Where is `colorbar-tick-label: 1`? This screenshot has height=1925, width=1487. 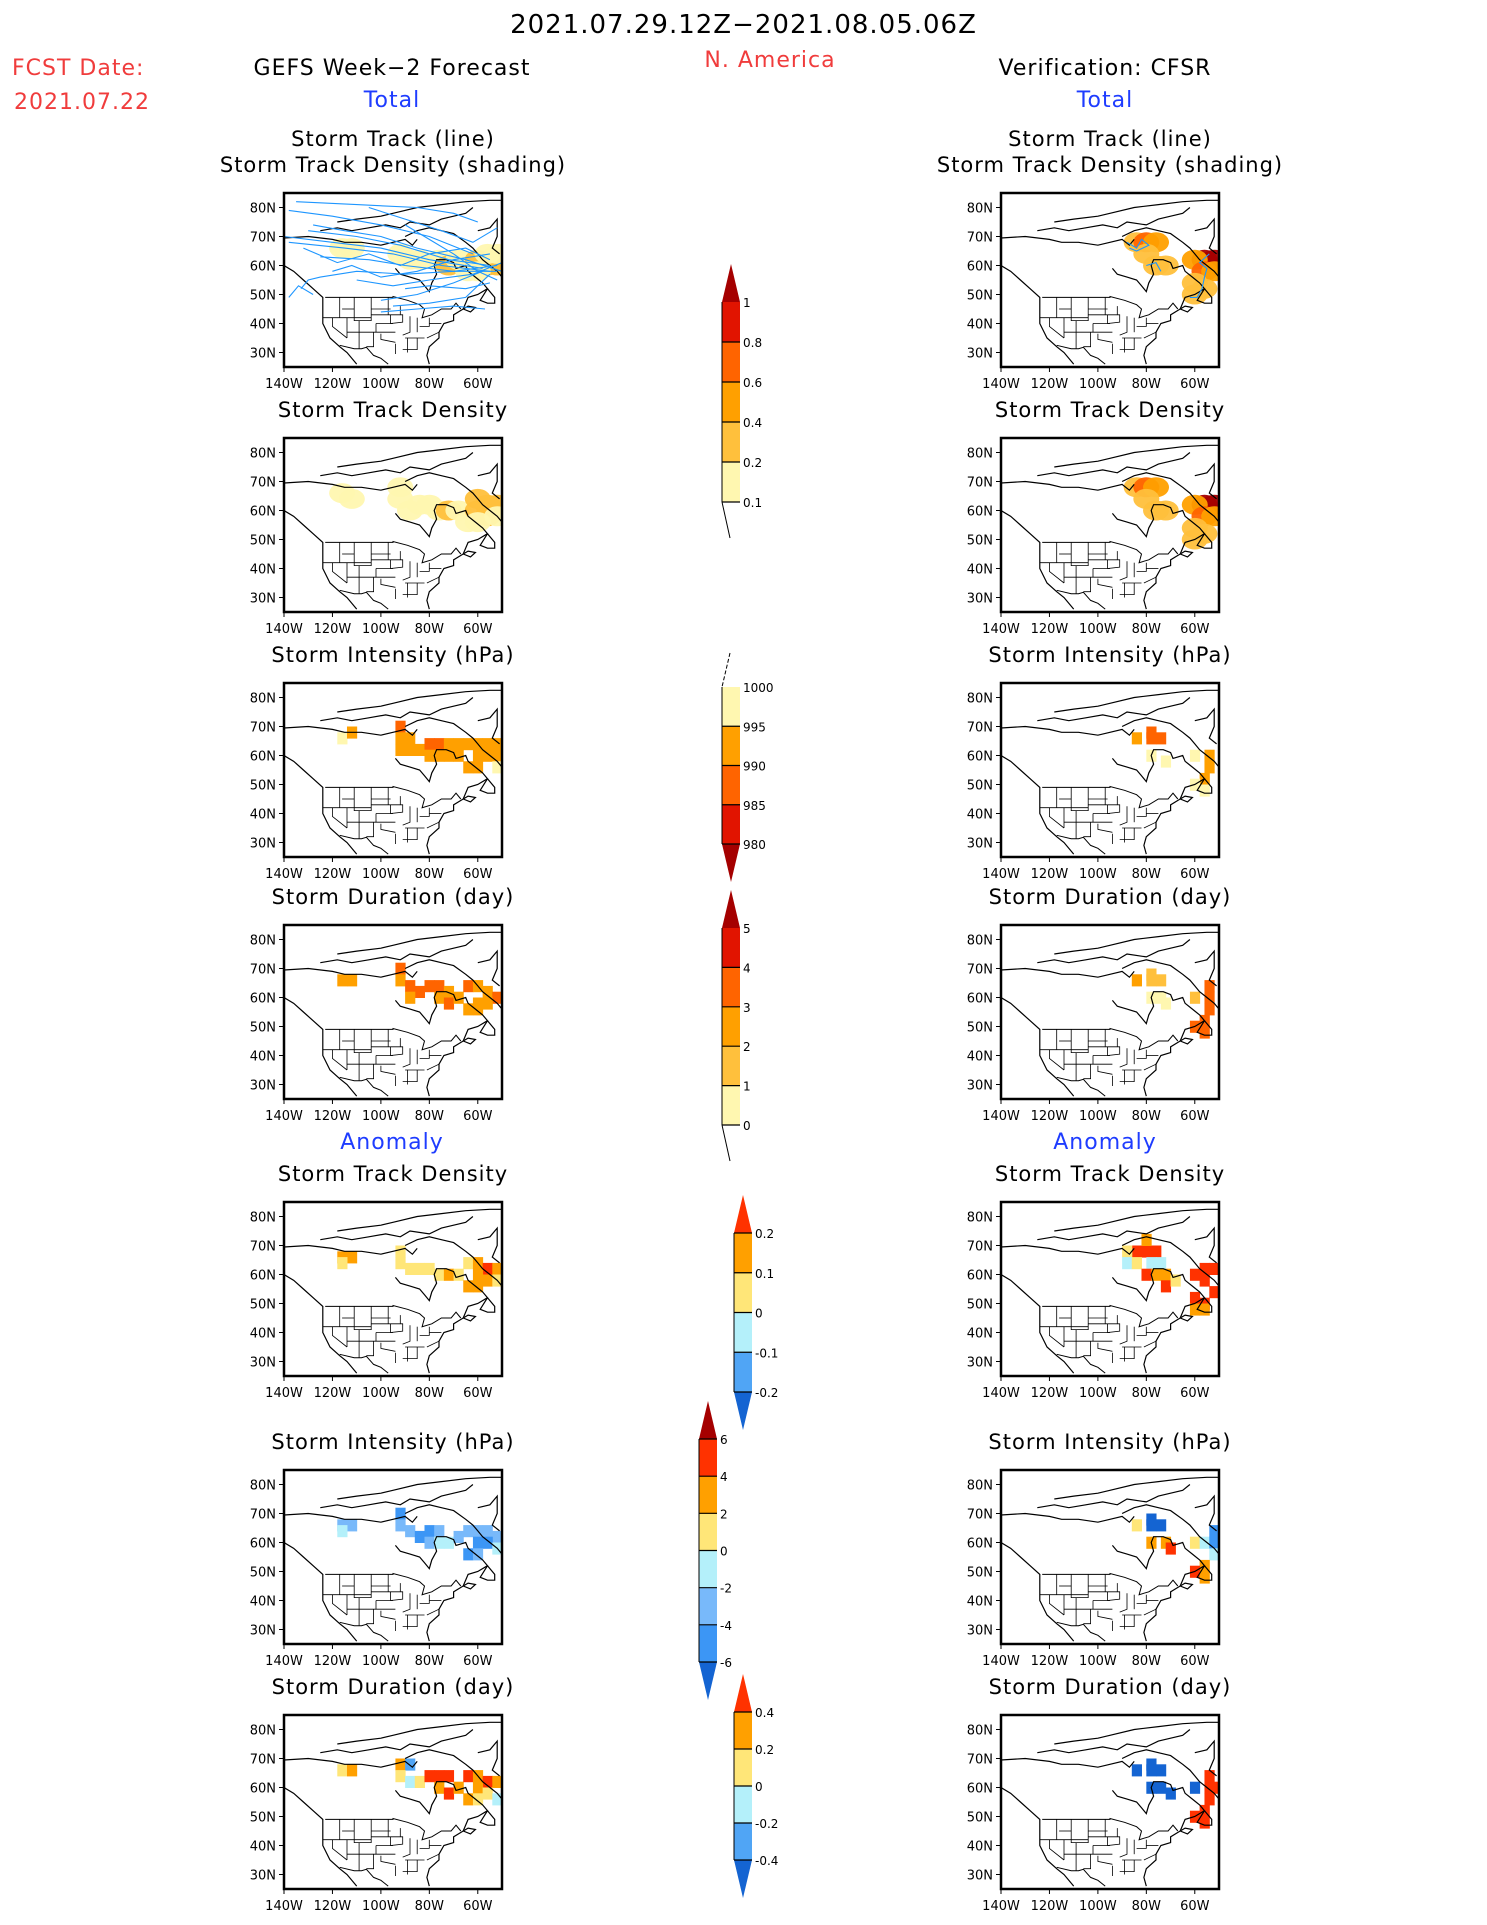 colorbar-tick-label: 1 is located at coordinates (747, 1087).